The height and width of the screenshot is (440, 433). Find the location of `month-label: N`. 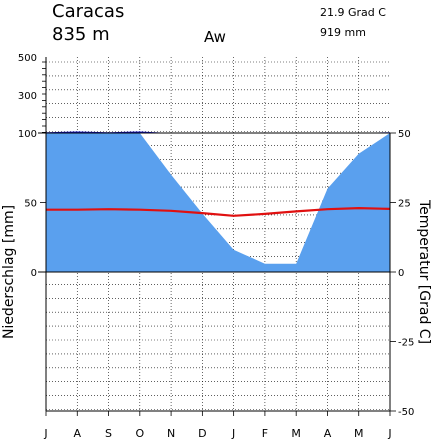

month-label: N is located at coordinates (171, 433).